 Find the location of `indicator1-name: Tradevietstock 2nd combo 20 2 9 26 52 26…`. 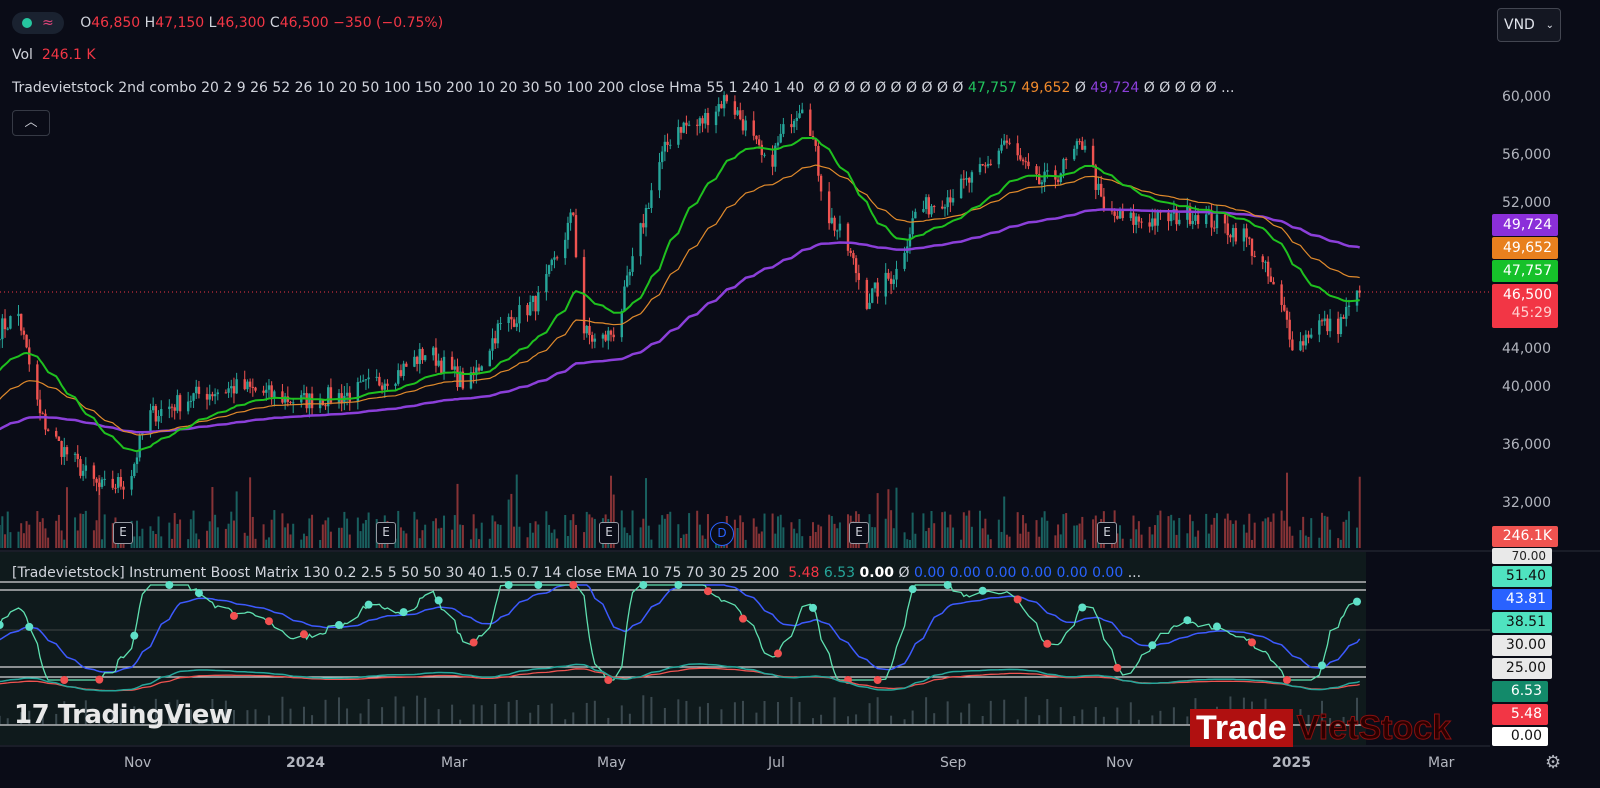

indicator1-name: Tradevietstock 2nd combo 20 2 9 26 52 26… is located at coordinates (408, 88).